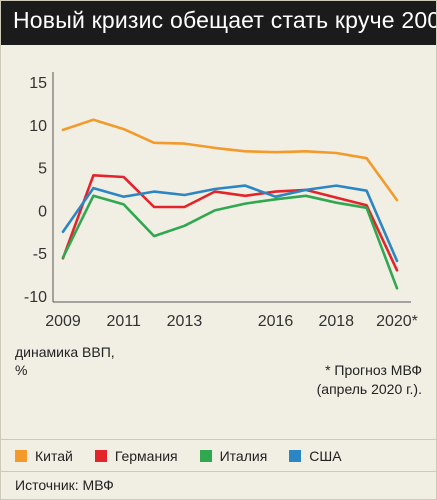  What do you see at coordinates (336, 321) in the screenshot?
I see `x-tick-label: 2018` at bounding box center [336, 321].